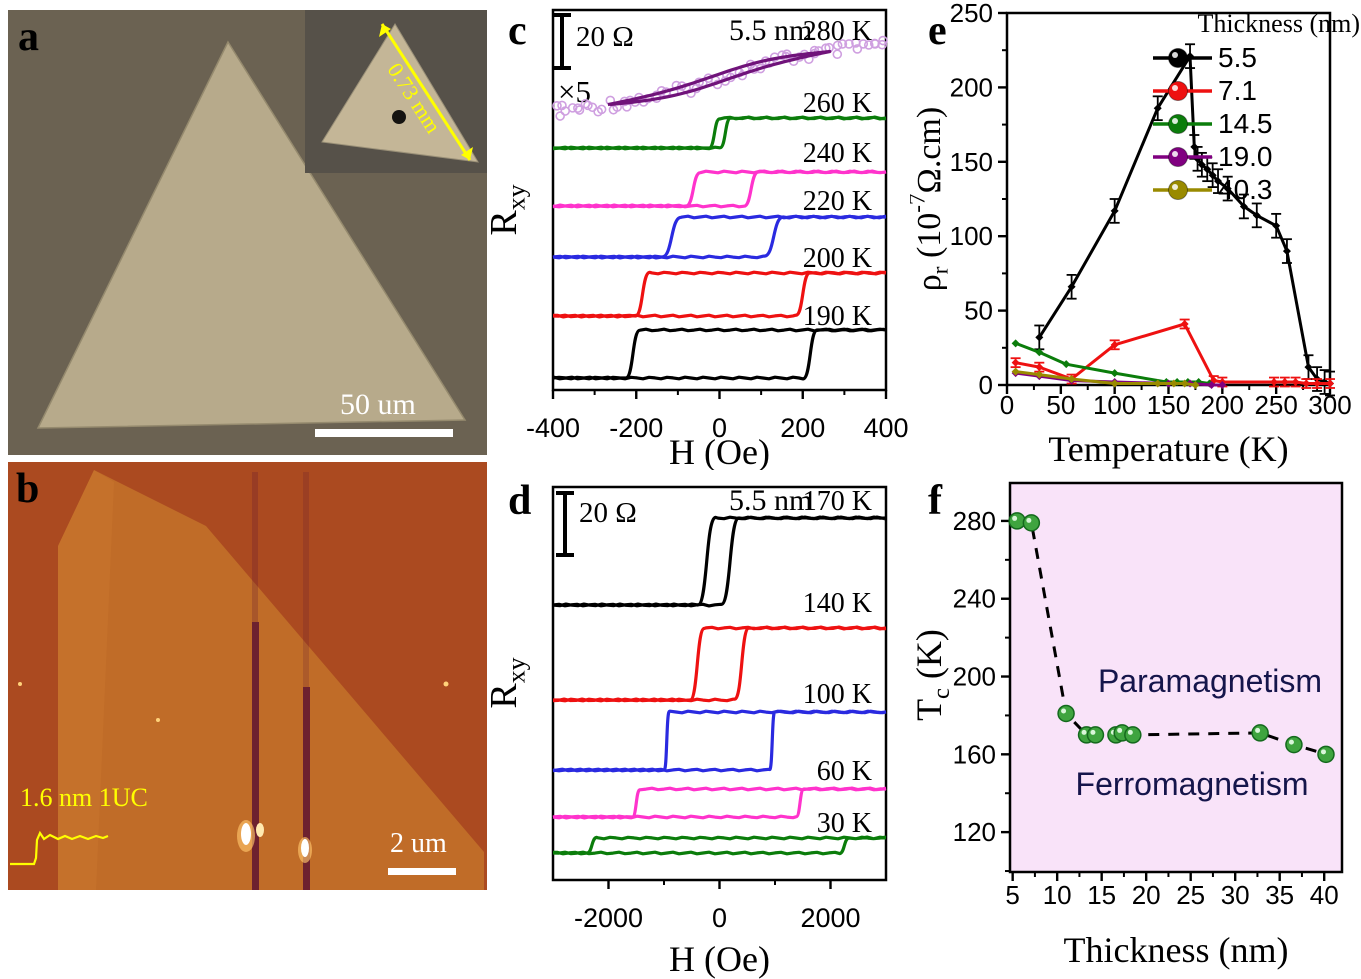 This screenshot has width=1361, height=979. Describe the element at coordinates (935, 501) in the screenshot. I see `panel-f-letter: f` at that location.